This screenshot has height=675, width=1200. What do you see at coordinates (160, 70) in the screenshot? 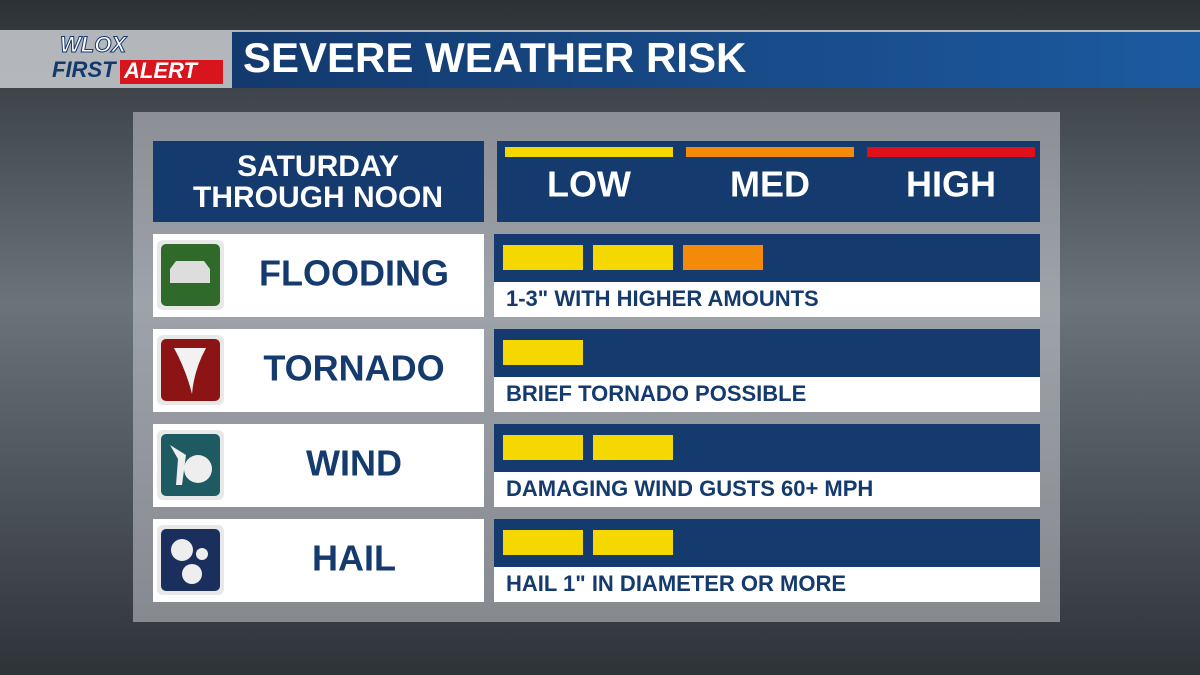
I see `logo-alert: ALERT` at bounding box center [160, 70].